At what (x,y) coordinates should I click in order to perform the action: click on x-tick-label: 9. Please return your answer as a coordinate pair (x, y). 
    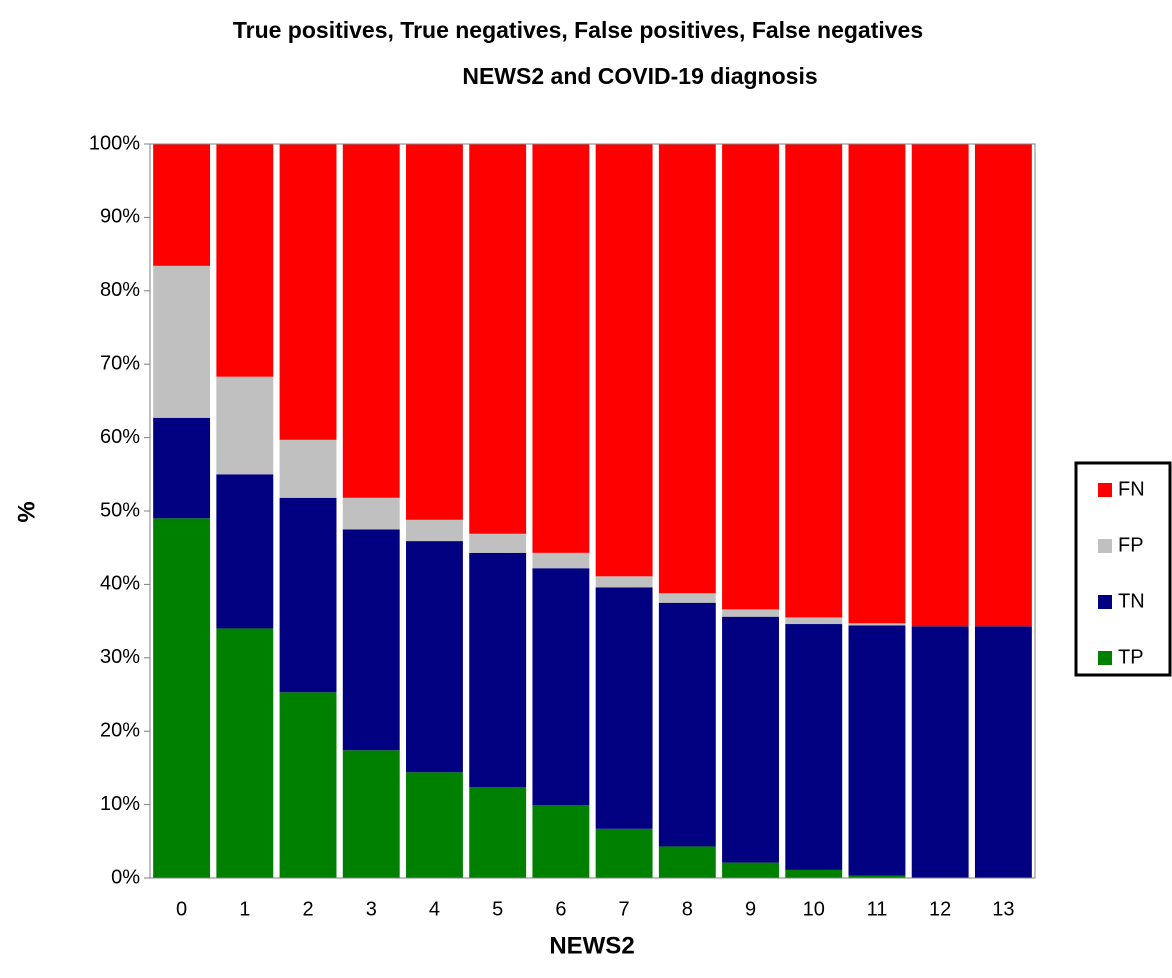
    Looking at the image, I should click on (750, 909).